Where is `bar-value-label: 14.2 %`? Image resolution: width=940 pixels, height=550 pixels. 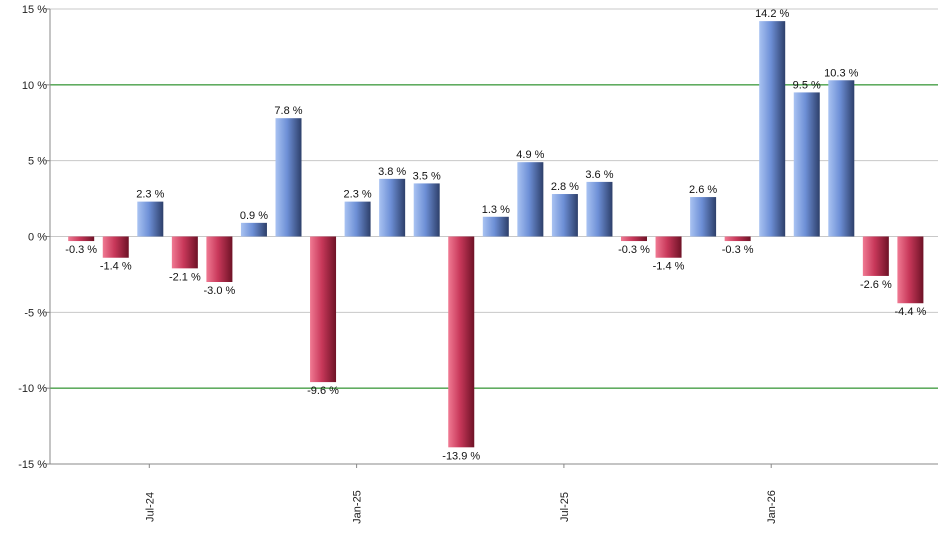
bar-value-label: 14.2 % is located at coordinates (772, 14).